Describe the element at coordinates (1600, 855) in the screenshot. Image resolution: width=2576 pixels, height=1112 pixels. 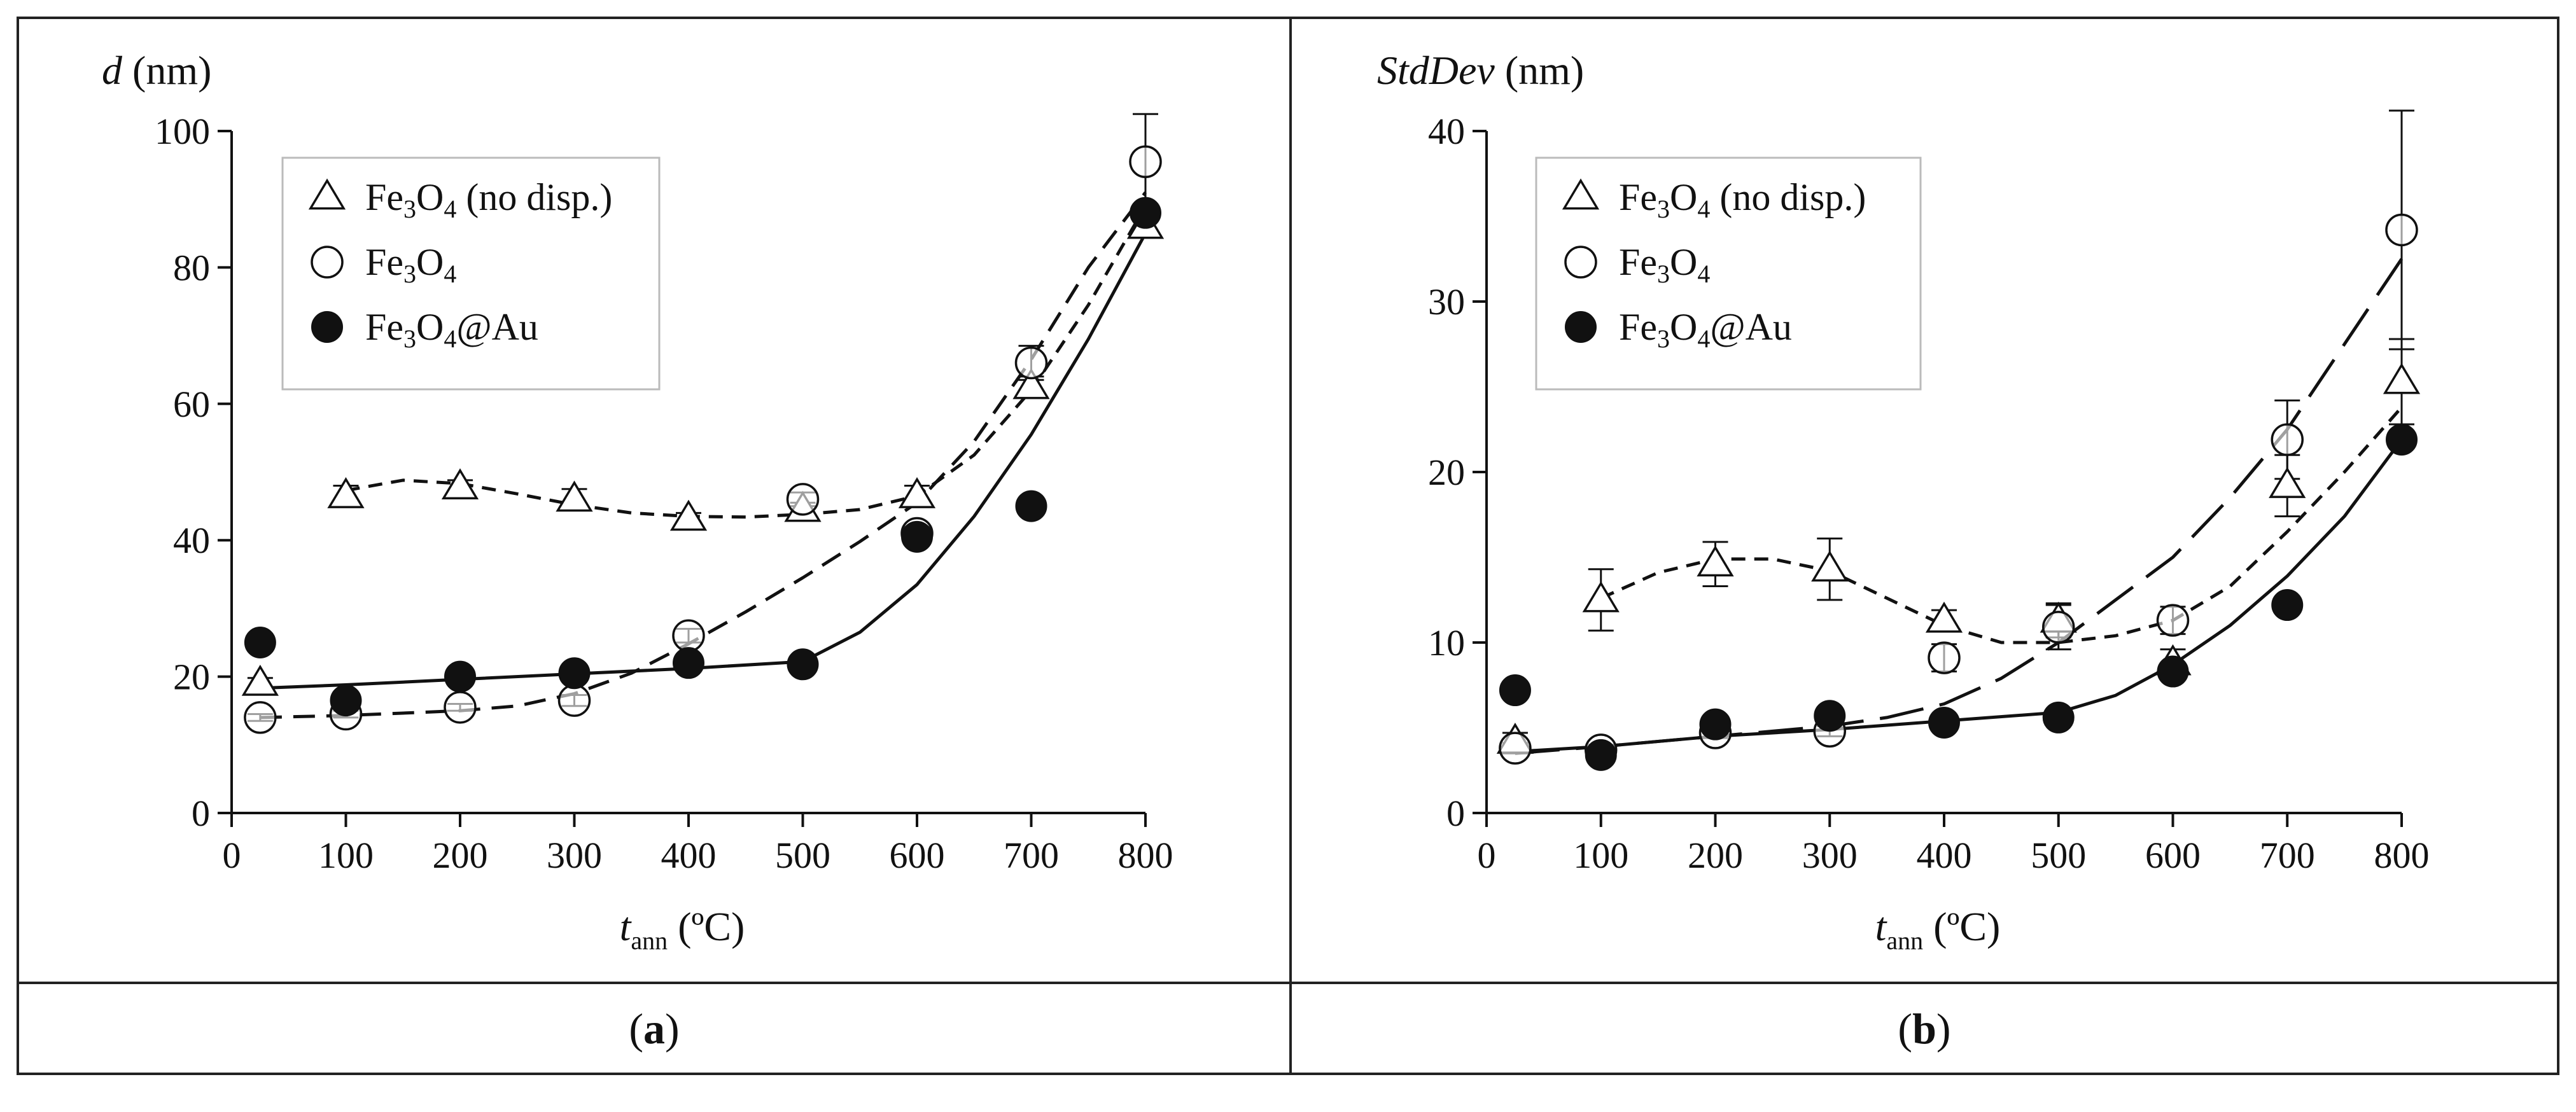
I see `x-tick-label: 100` at that location.